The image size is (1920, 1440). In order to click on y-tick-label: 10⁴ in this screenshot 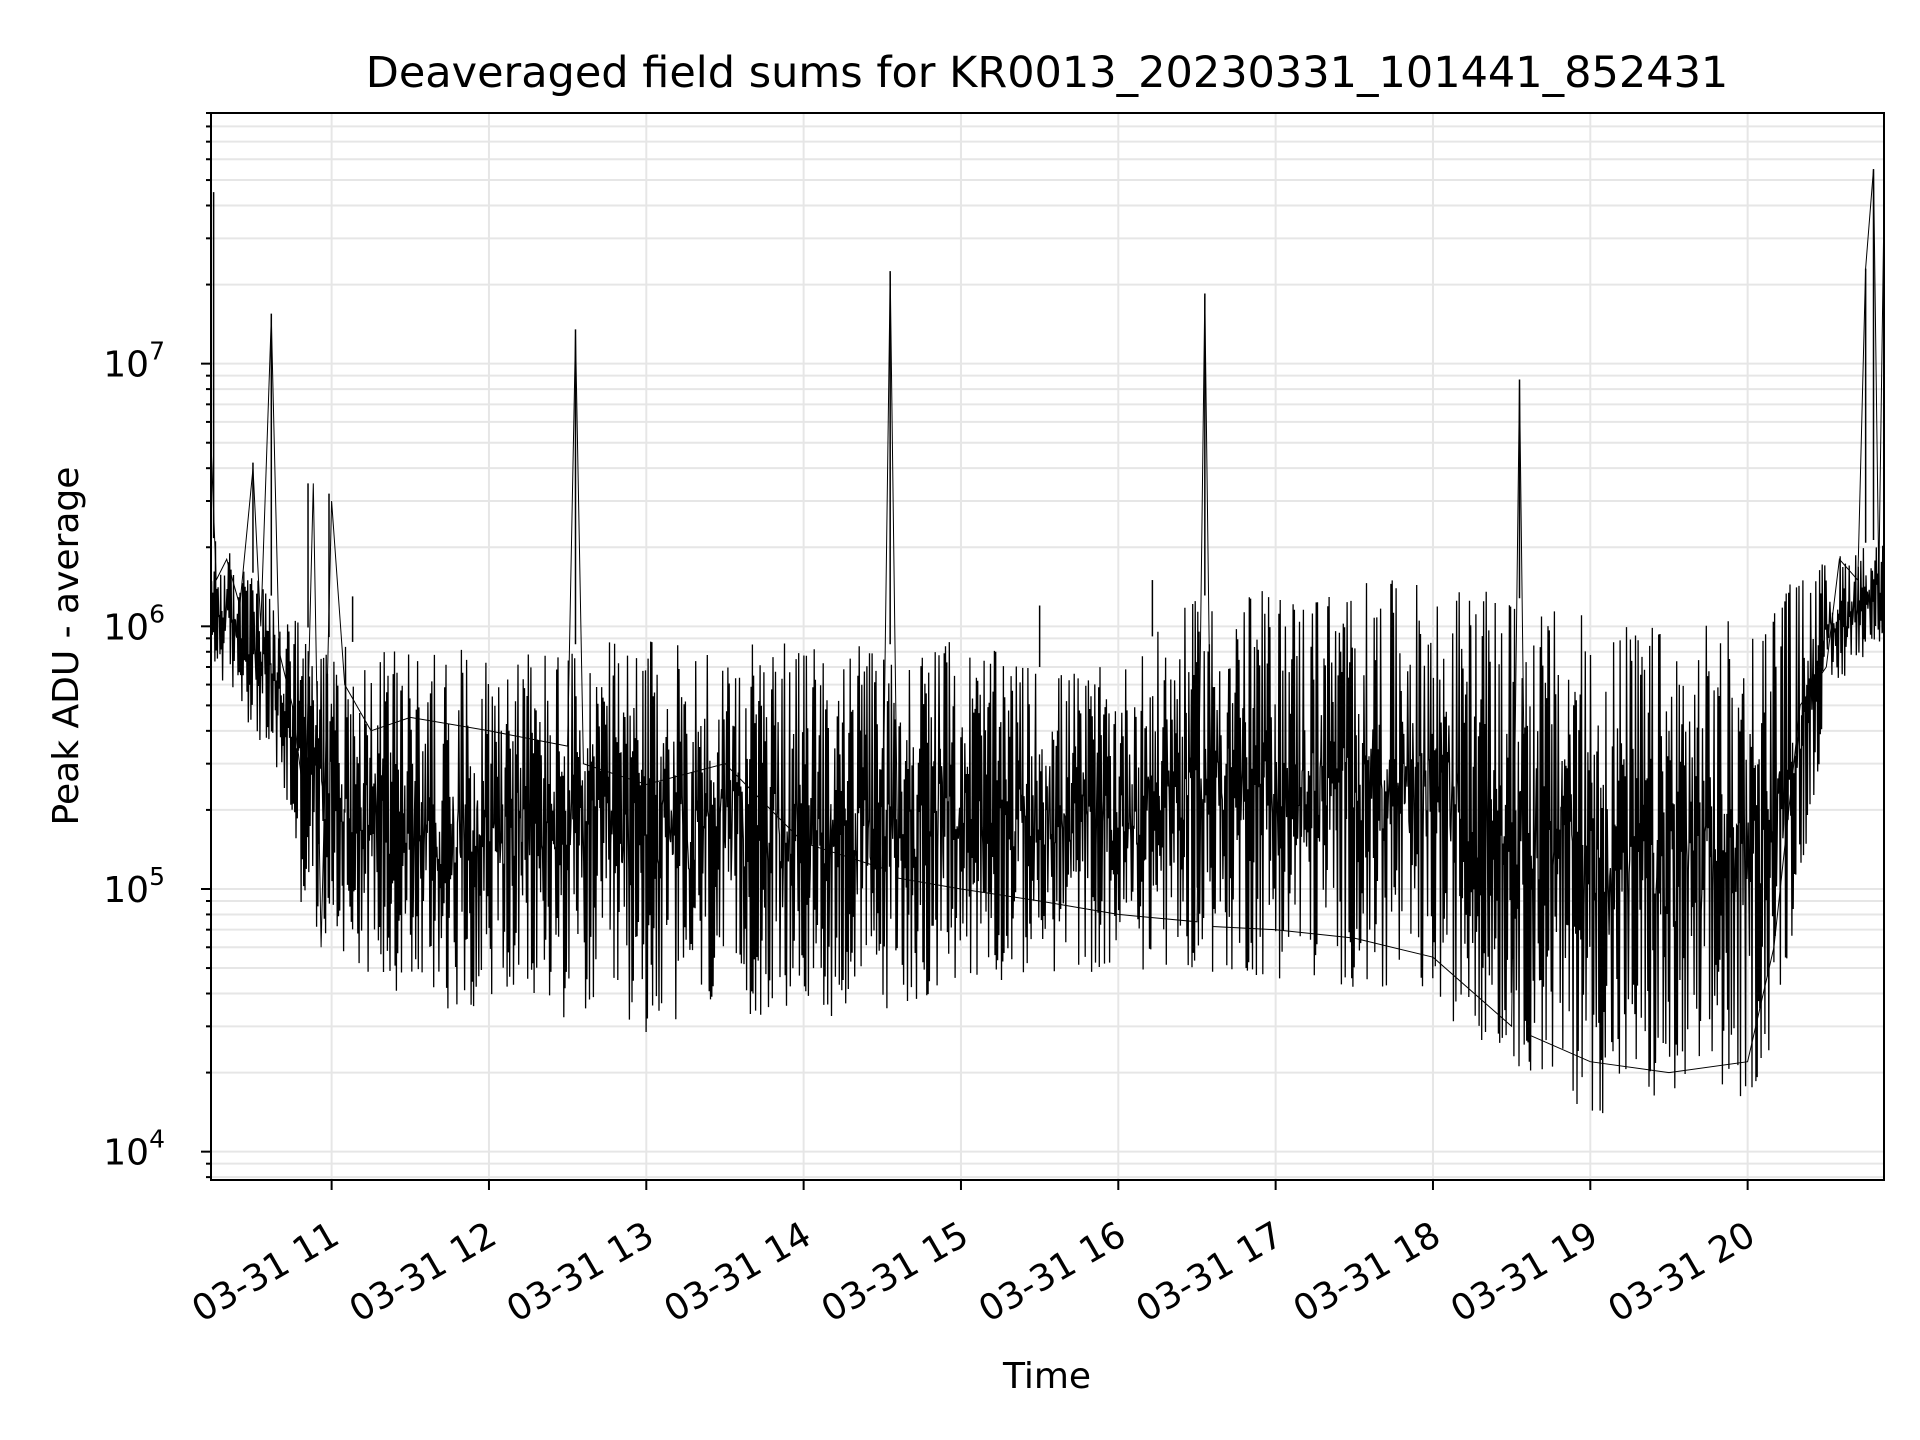, I will do `click(134, 1149)`.